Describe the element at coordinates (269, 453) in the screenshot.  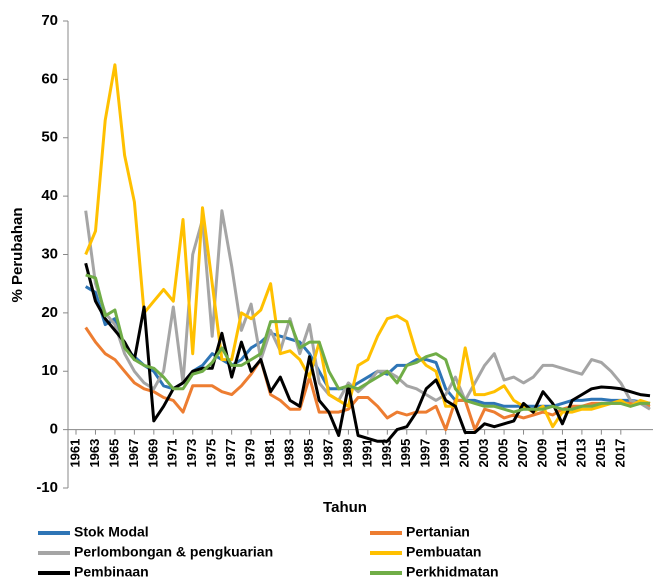
I see `x-tick-label: 1981` at that location.